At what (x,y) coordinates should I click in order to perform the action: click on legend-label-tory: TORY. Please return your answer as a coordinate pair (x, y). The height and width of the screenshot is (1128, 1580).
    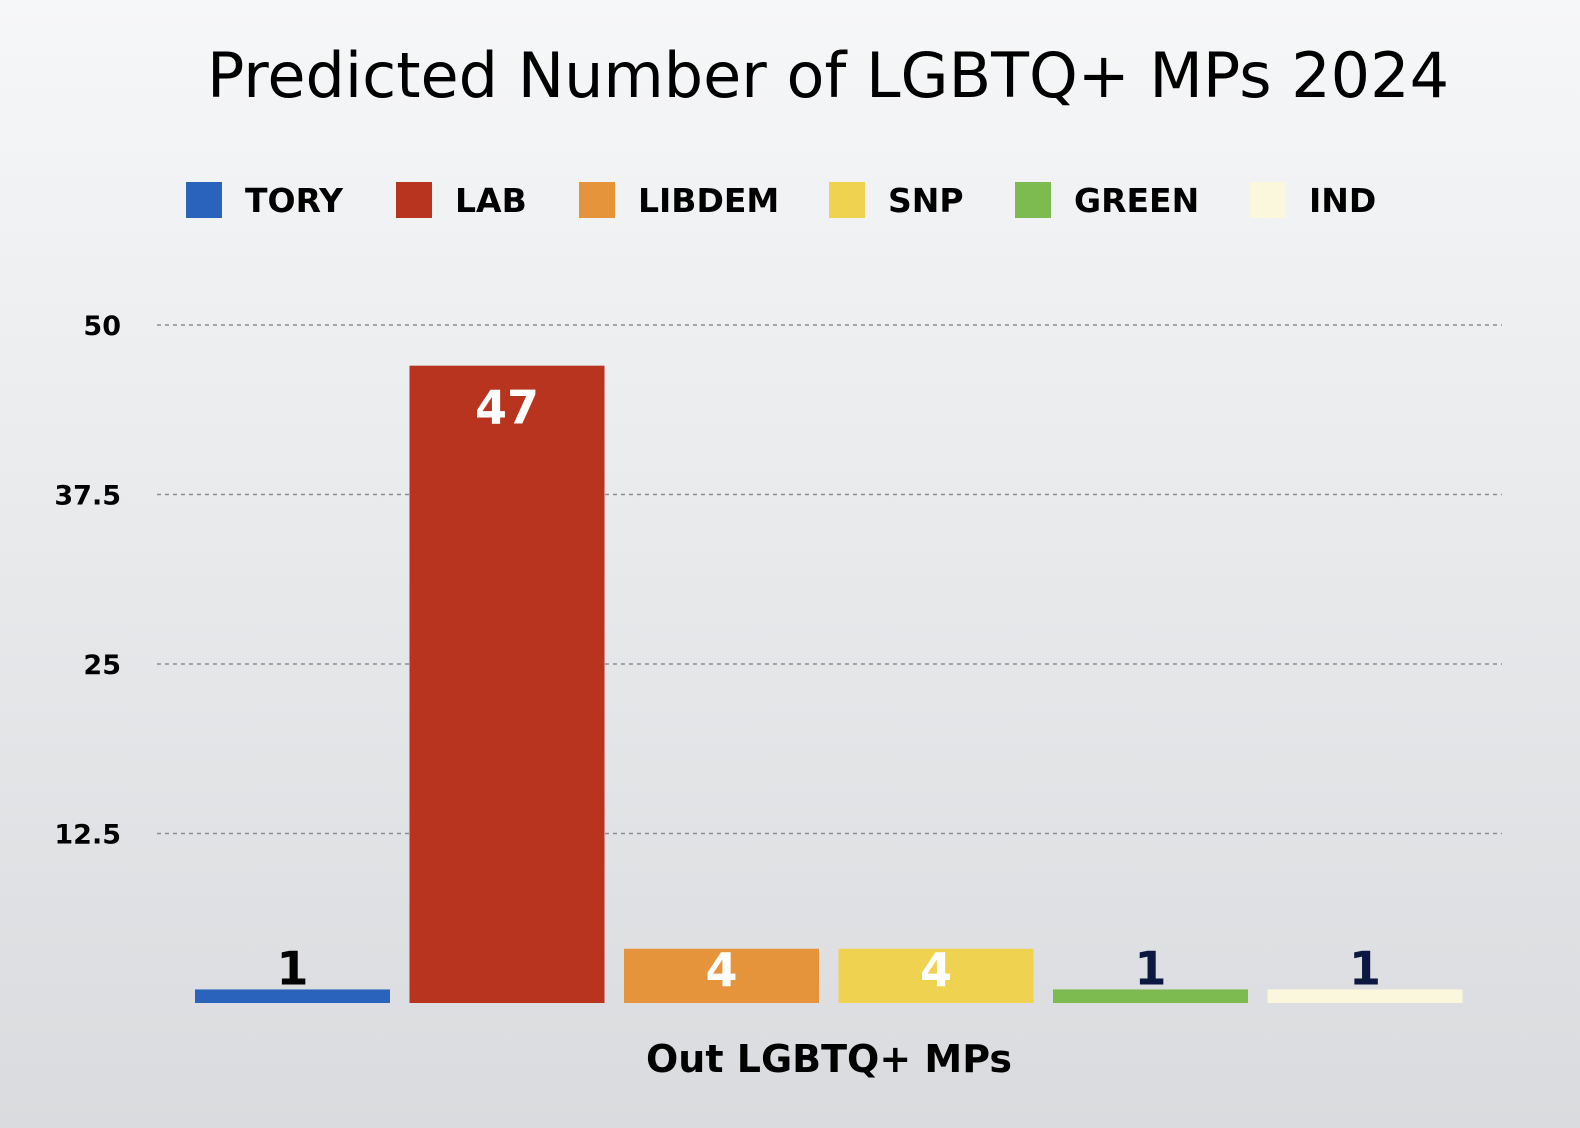
    Looking at the image, I should click on (294, 200).